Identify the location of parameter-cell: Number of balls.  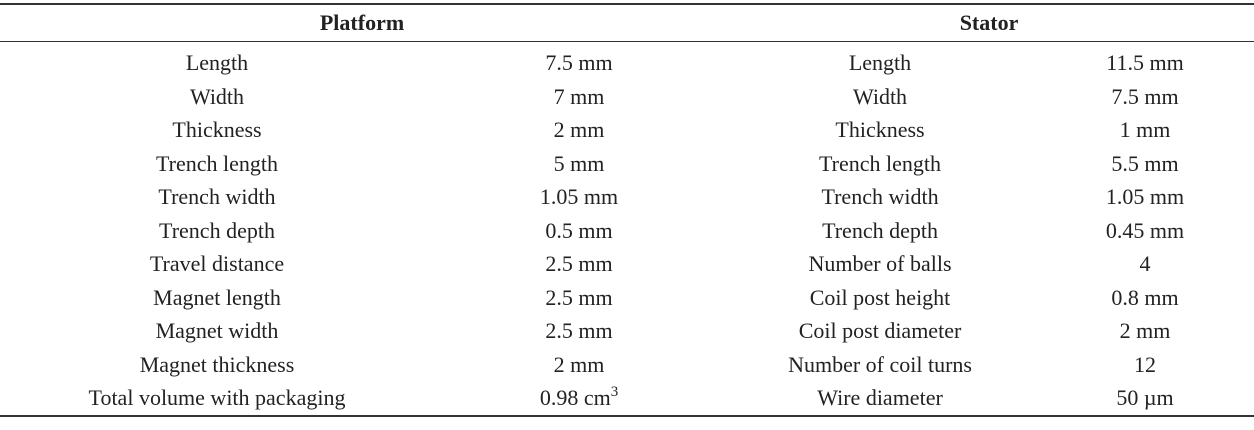
(880, 263).